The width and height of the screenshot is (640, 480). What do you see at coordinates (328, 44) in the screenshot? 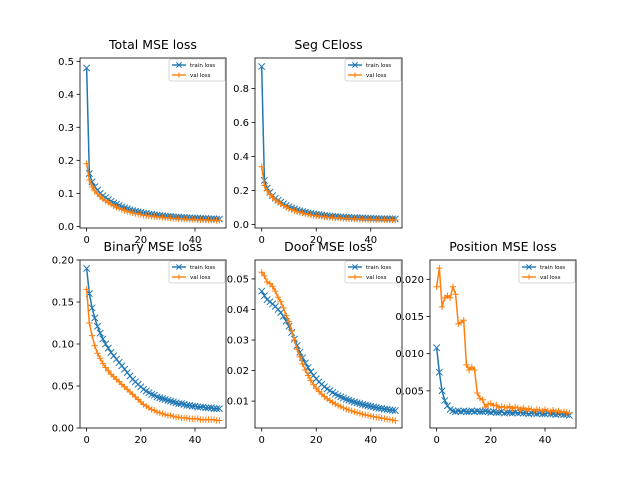
I see `panel-title: Seg CEloss` at bounding box center [328, 44].